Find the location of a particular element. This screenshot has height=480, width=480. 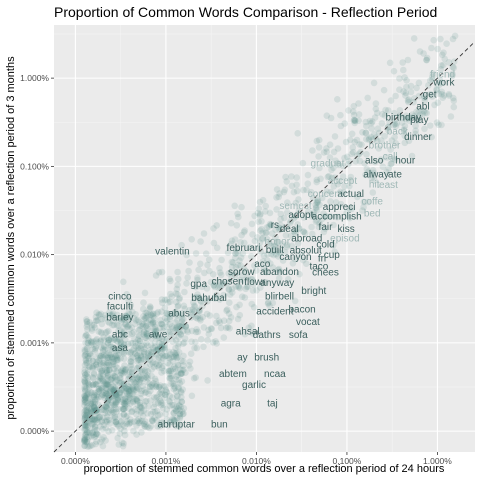

word-label: also is located at coordinates (374, 160).